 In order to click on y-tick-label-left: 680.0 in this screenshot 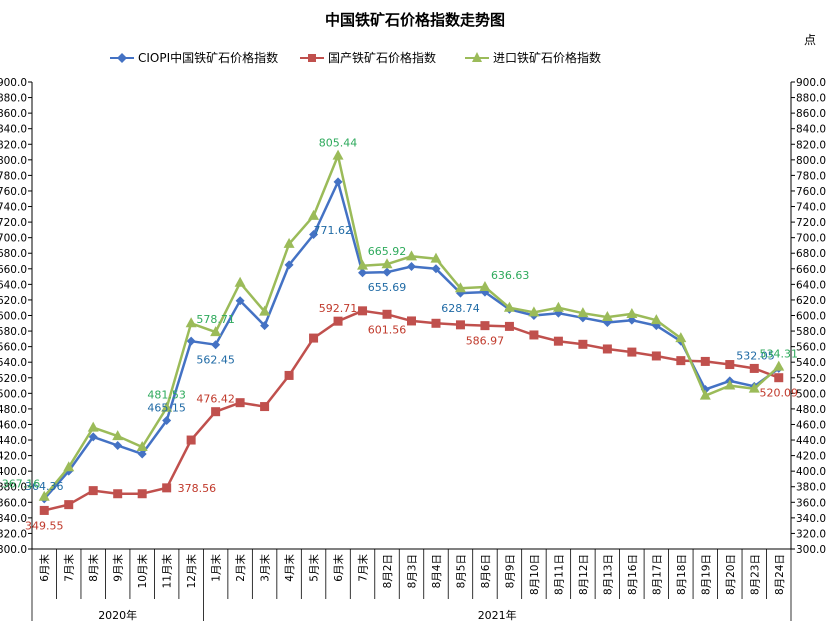, I will do `click(13, 254)`.